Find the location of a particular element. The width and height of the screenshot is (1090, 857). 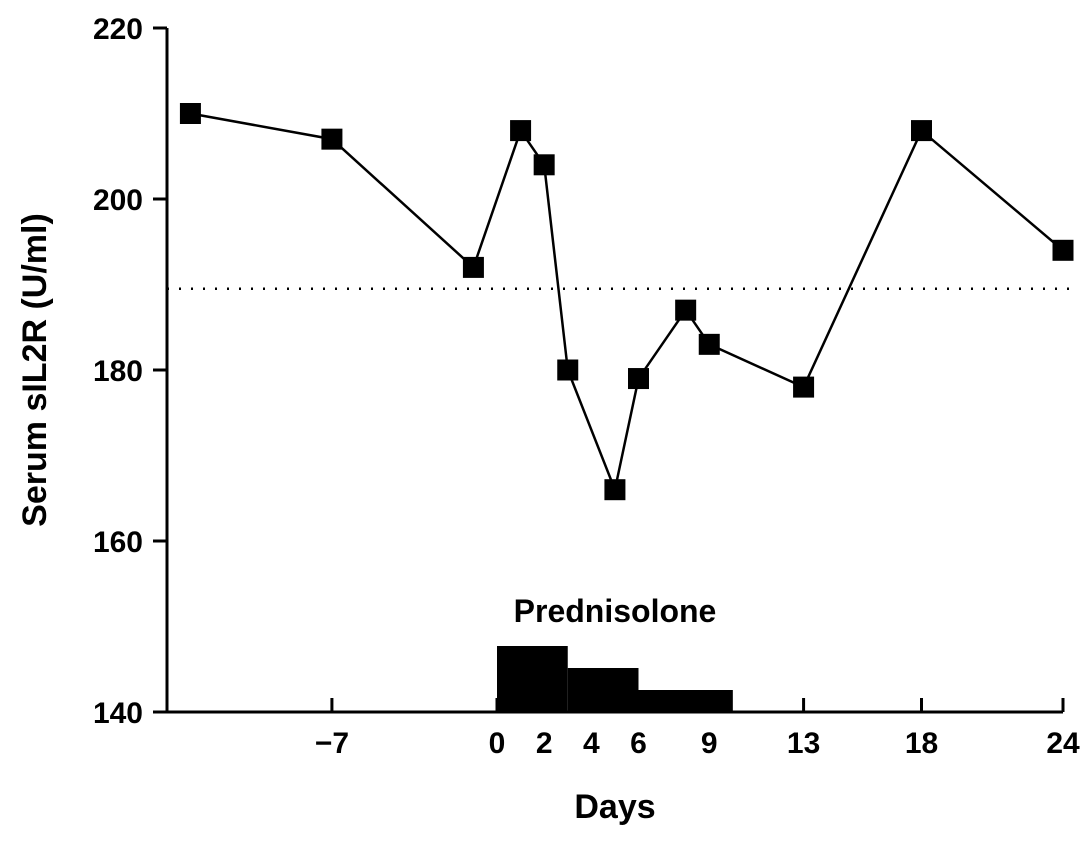

x-tick-label: 9 is located at coordinates (709, 743).